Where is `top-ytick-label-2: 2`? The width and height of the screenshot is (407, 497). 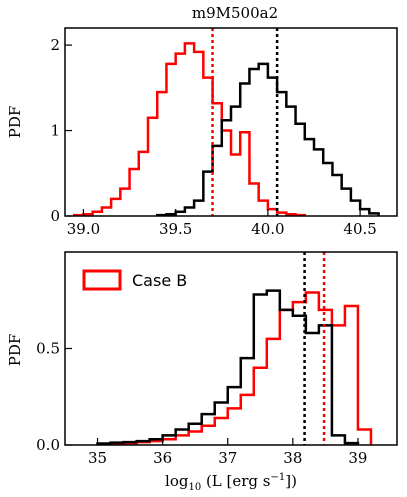 top-ytick-label-2: 2 is located at coordinates (55, 45).